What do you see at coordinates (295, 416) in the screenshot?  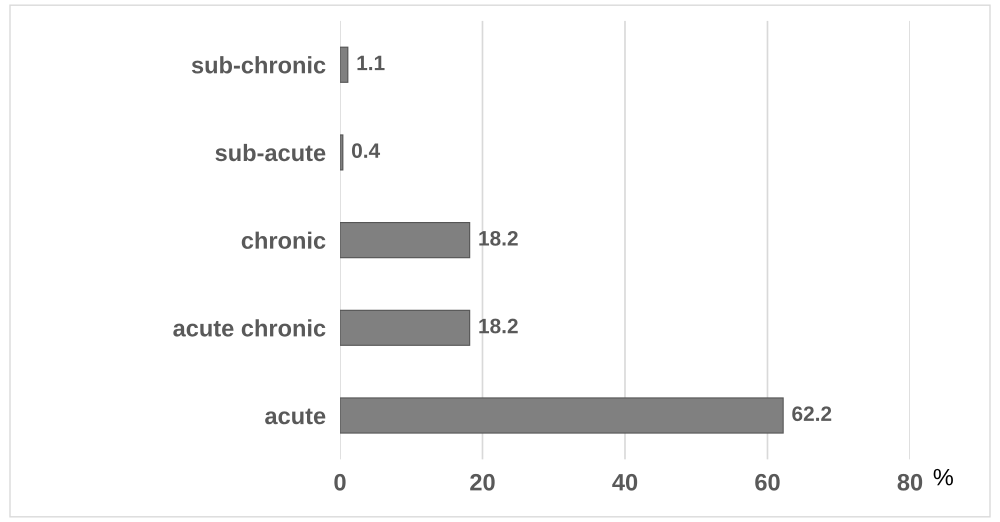 I see `y-tick-label: acute` at bounding box center [295, 416].